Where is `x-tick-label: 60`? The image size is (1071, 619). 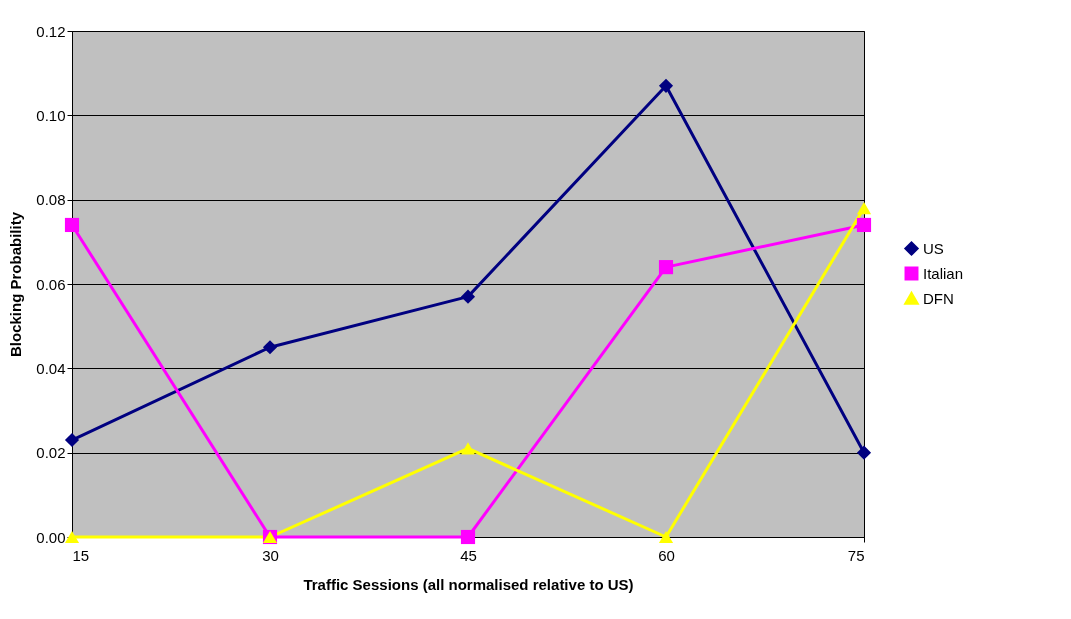 x-tick-label: 60 is located at coordinates (666, 555).